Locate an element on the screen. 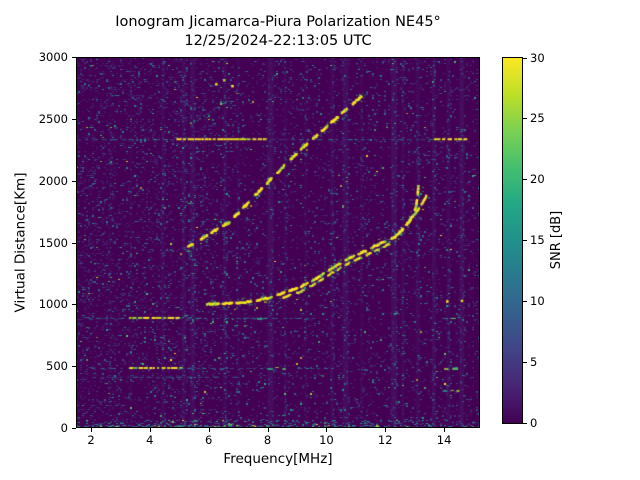 The image size is (640, 480). colorbar-tick-label: 5 is located at coordinates (534, 362).